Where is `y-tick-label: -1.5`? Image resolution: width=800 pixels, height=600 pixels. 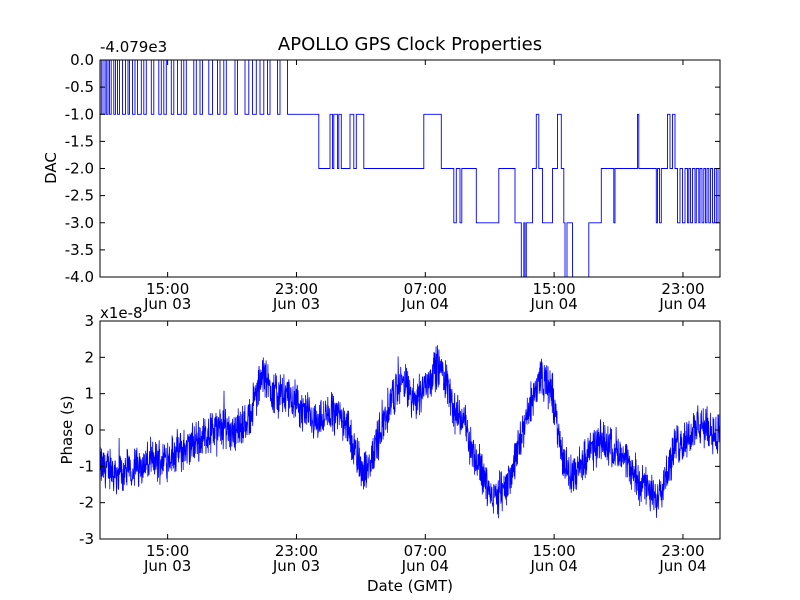
y-tick-label: -1.5 is located at coordinates (79, 141).